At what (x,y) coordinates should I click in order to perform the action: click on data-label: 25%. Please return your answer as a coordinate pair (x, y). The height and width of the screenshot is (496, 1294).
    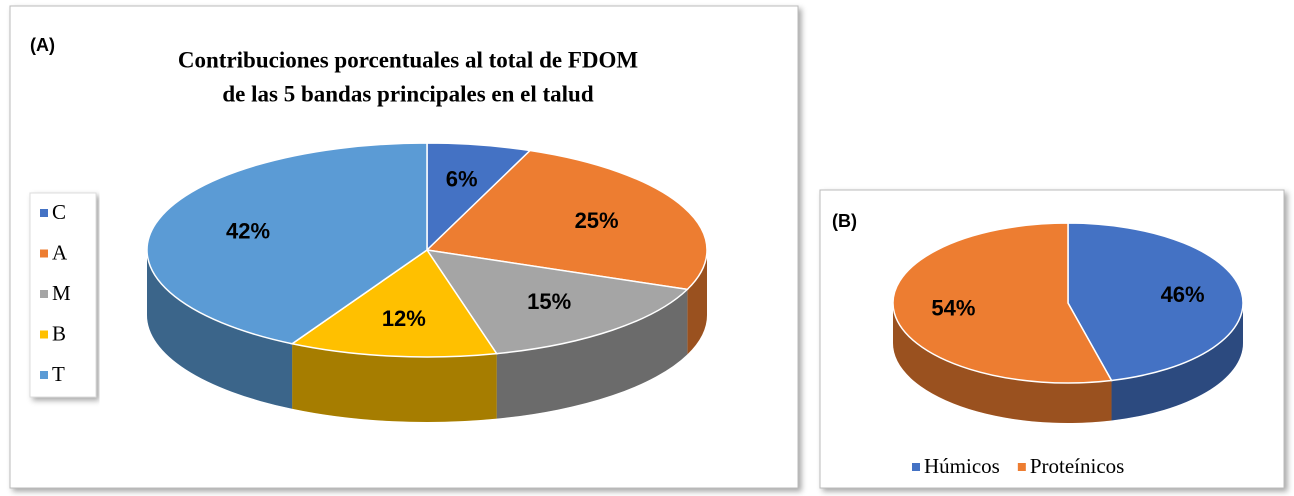
    Looking at the image, I should click on (597, 220).